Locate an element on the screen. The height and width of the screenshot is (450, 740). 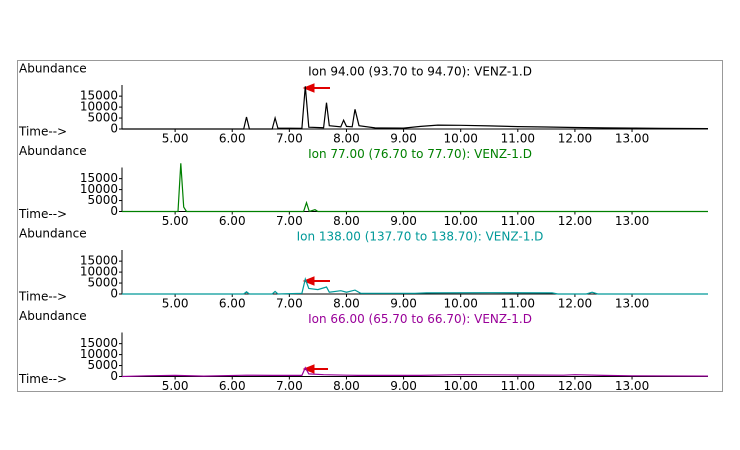
chart-title: Ion 138.00 (137.70 to 138.70): VENZ-1.D is located at coordinates (420, 237).